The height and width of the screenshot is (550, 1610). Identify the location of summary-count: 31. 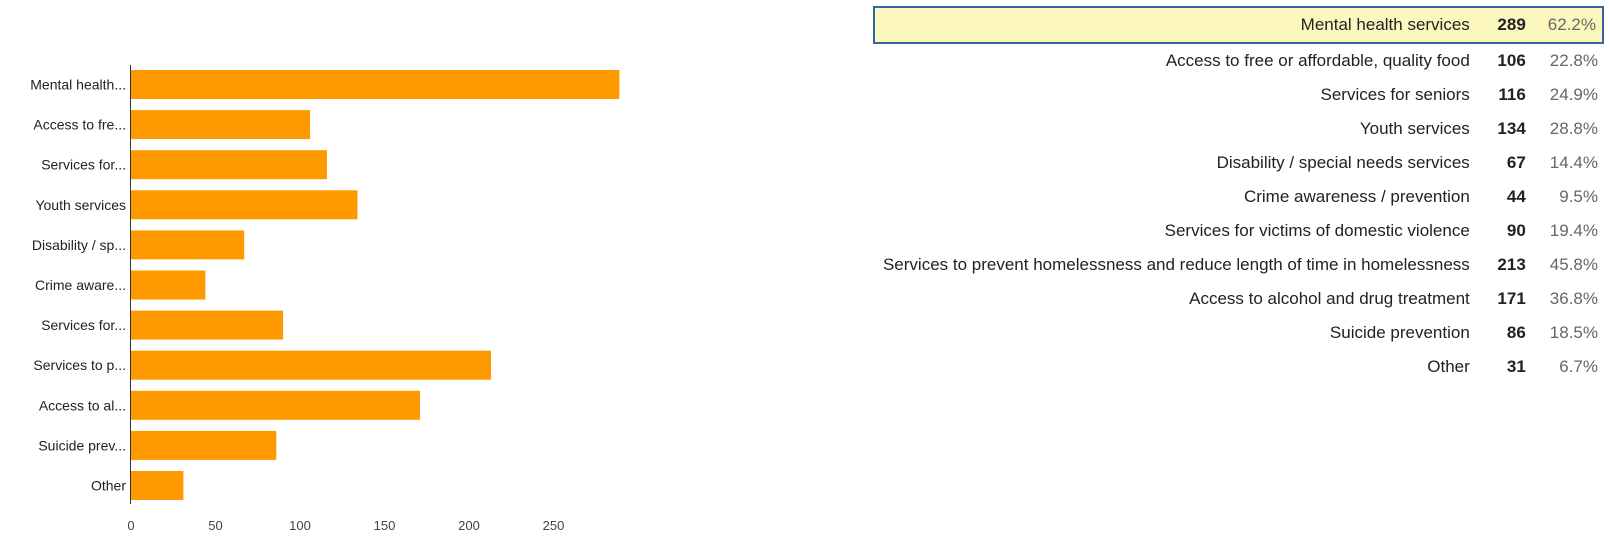
(1516, 366).